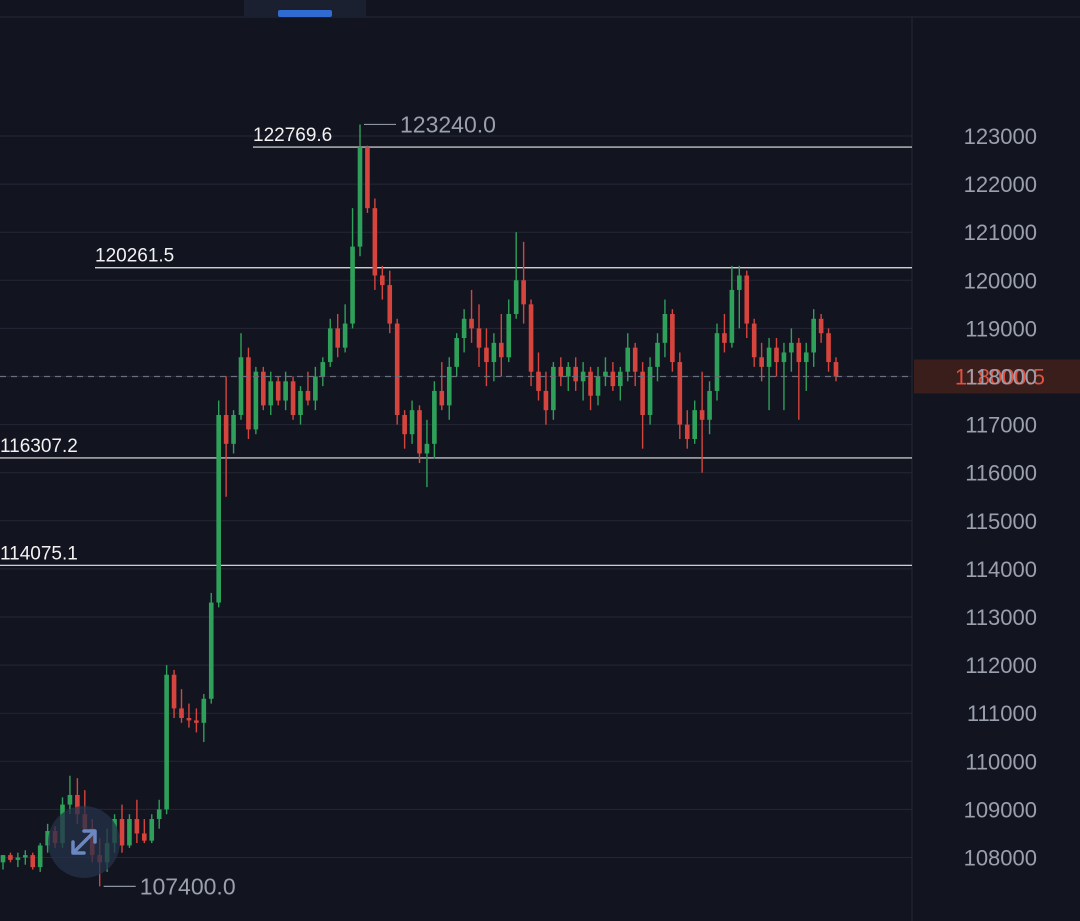 This screenshot has width=1080, height=921. What do you see at coordinates (1000, 136) in the screenshot?
I see `y-tick-label: 123000` at bounding box center [1000, 136].